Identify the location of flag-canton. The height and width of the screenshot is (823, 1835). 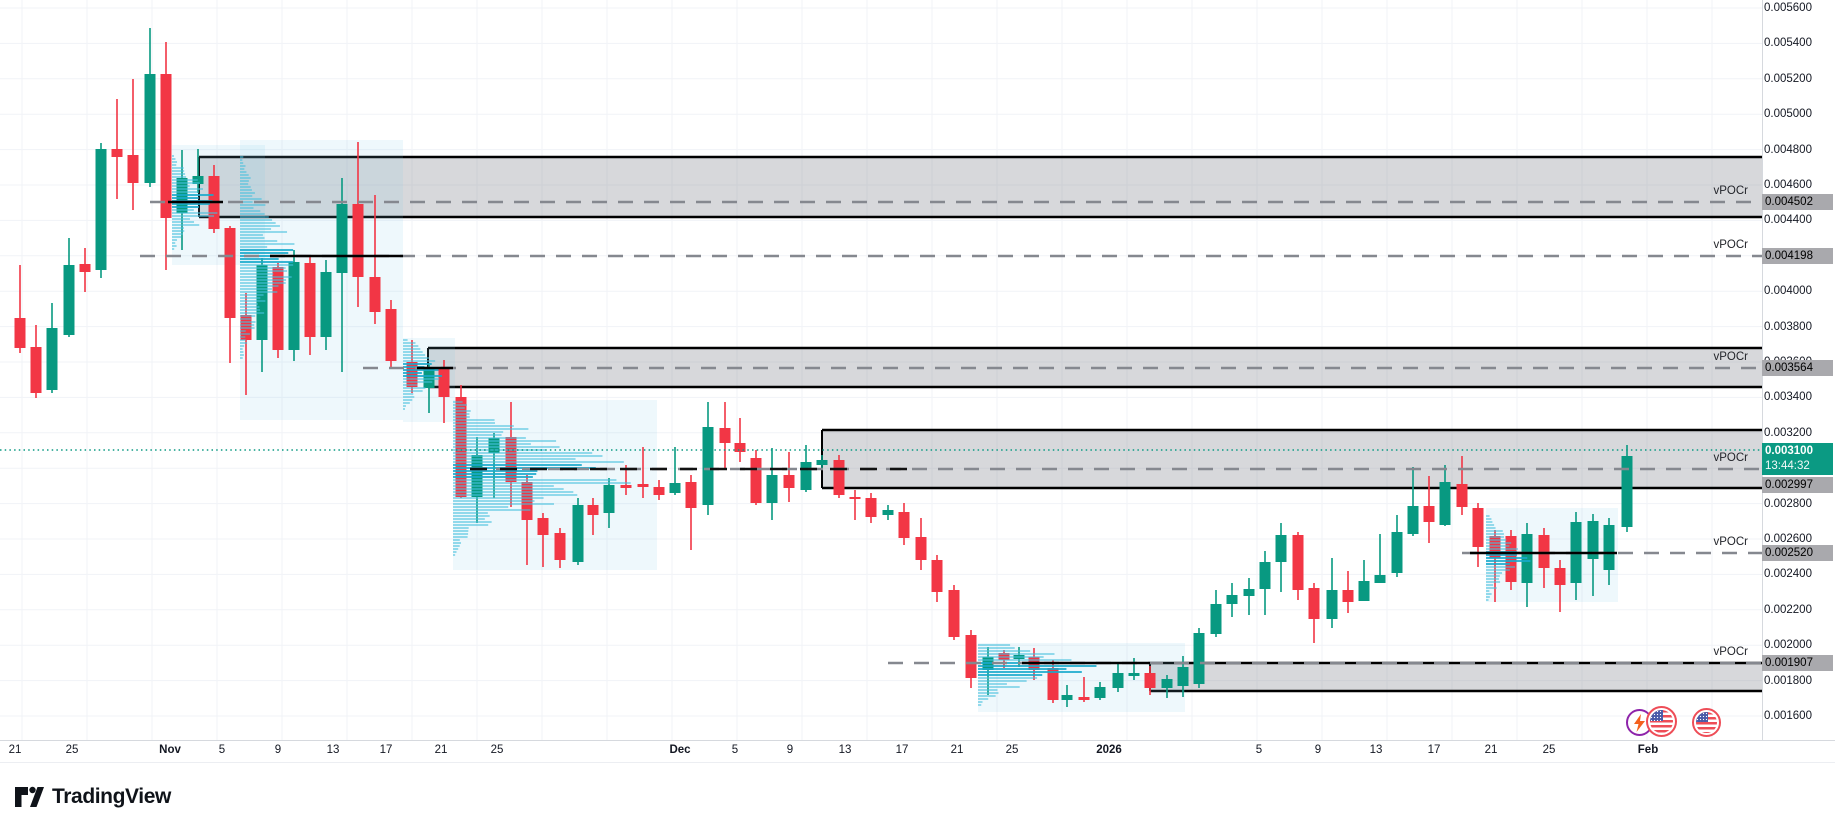
(1702, 717).